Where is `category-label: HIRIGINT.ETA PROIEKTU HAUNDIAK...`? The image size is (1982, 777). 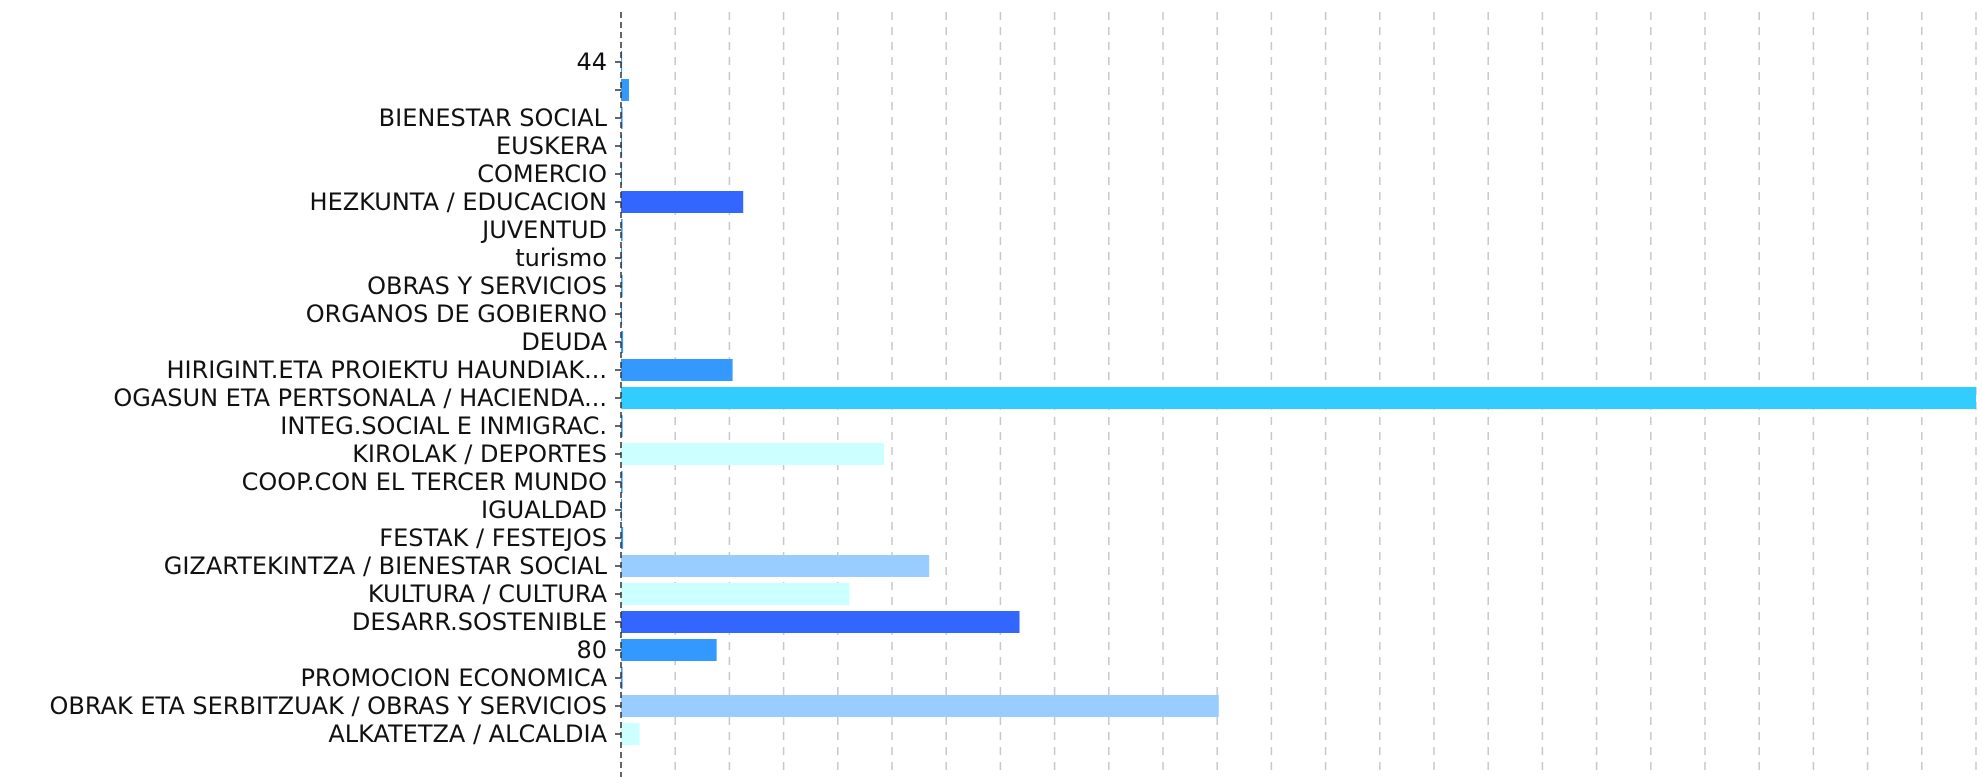 category-label: HIRIGINT.ETA PROIEKTU HAUNDIAK... is located at coordinates (386, 370).